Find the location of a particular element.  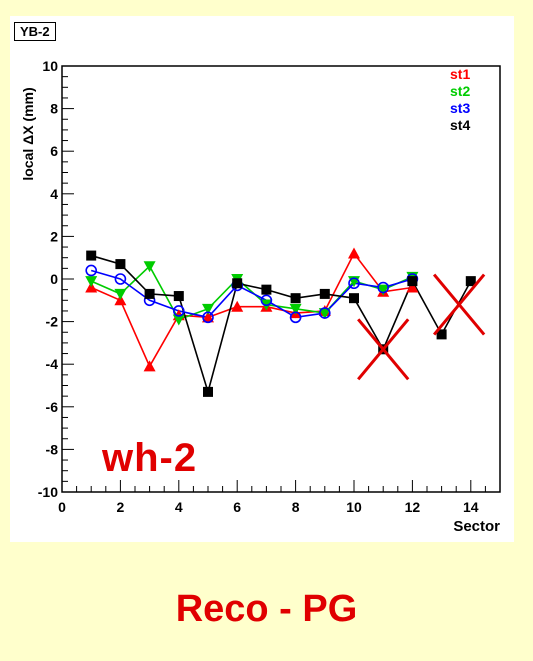

x-tick-label: 10 is located at coordinates (354, 507).